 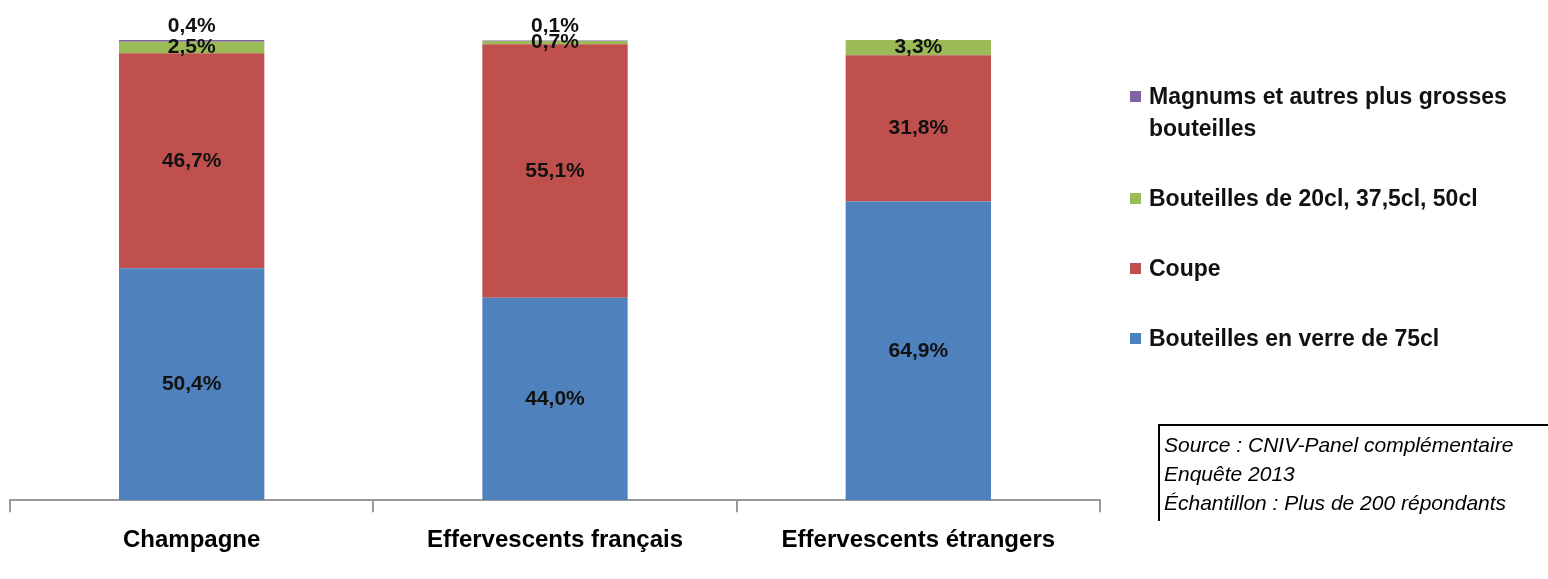 What do you see at coordinates (1185, 268) in the screenshot?
I see `legend-label: Coupe` at bounding box center [1185, 268].